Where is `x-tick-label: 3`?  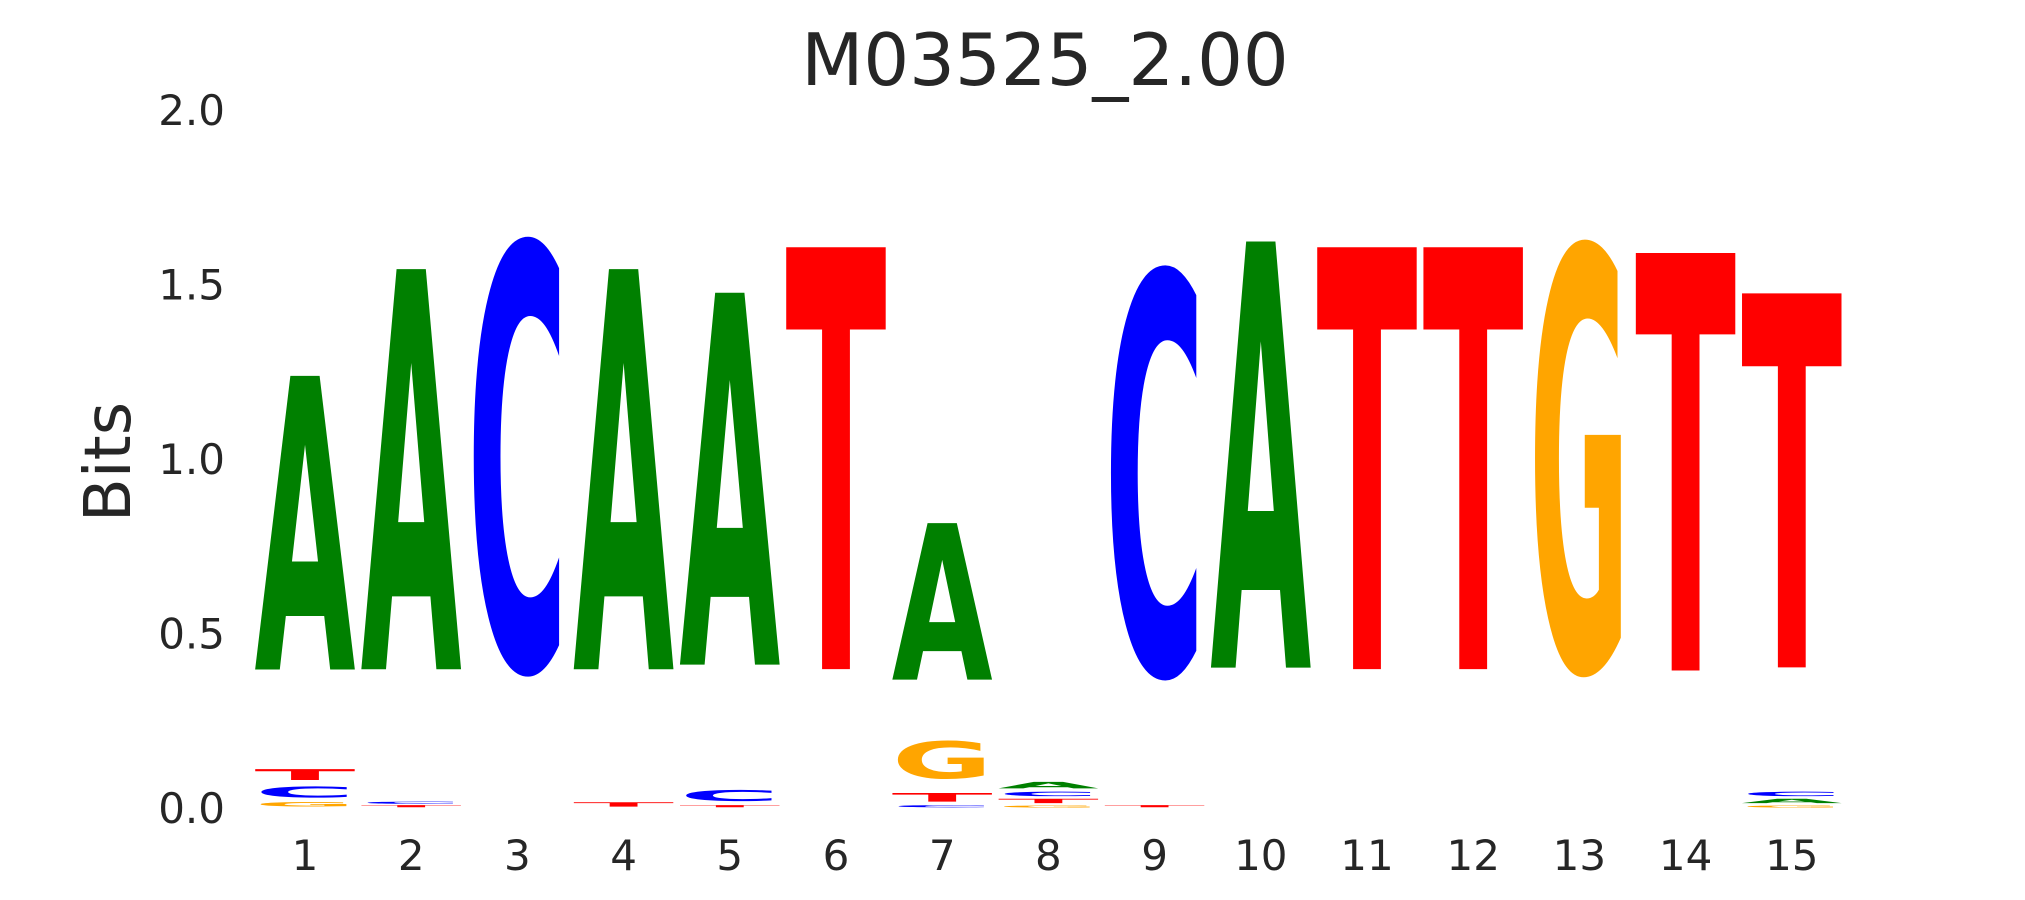
x-tick-label: 3 is located at coordinates (517, 855).